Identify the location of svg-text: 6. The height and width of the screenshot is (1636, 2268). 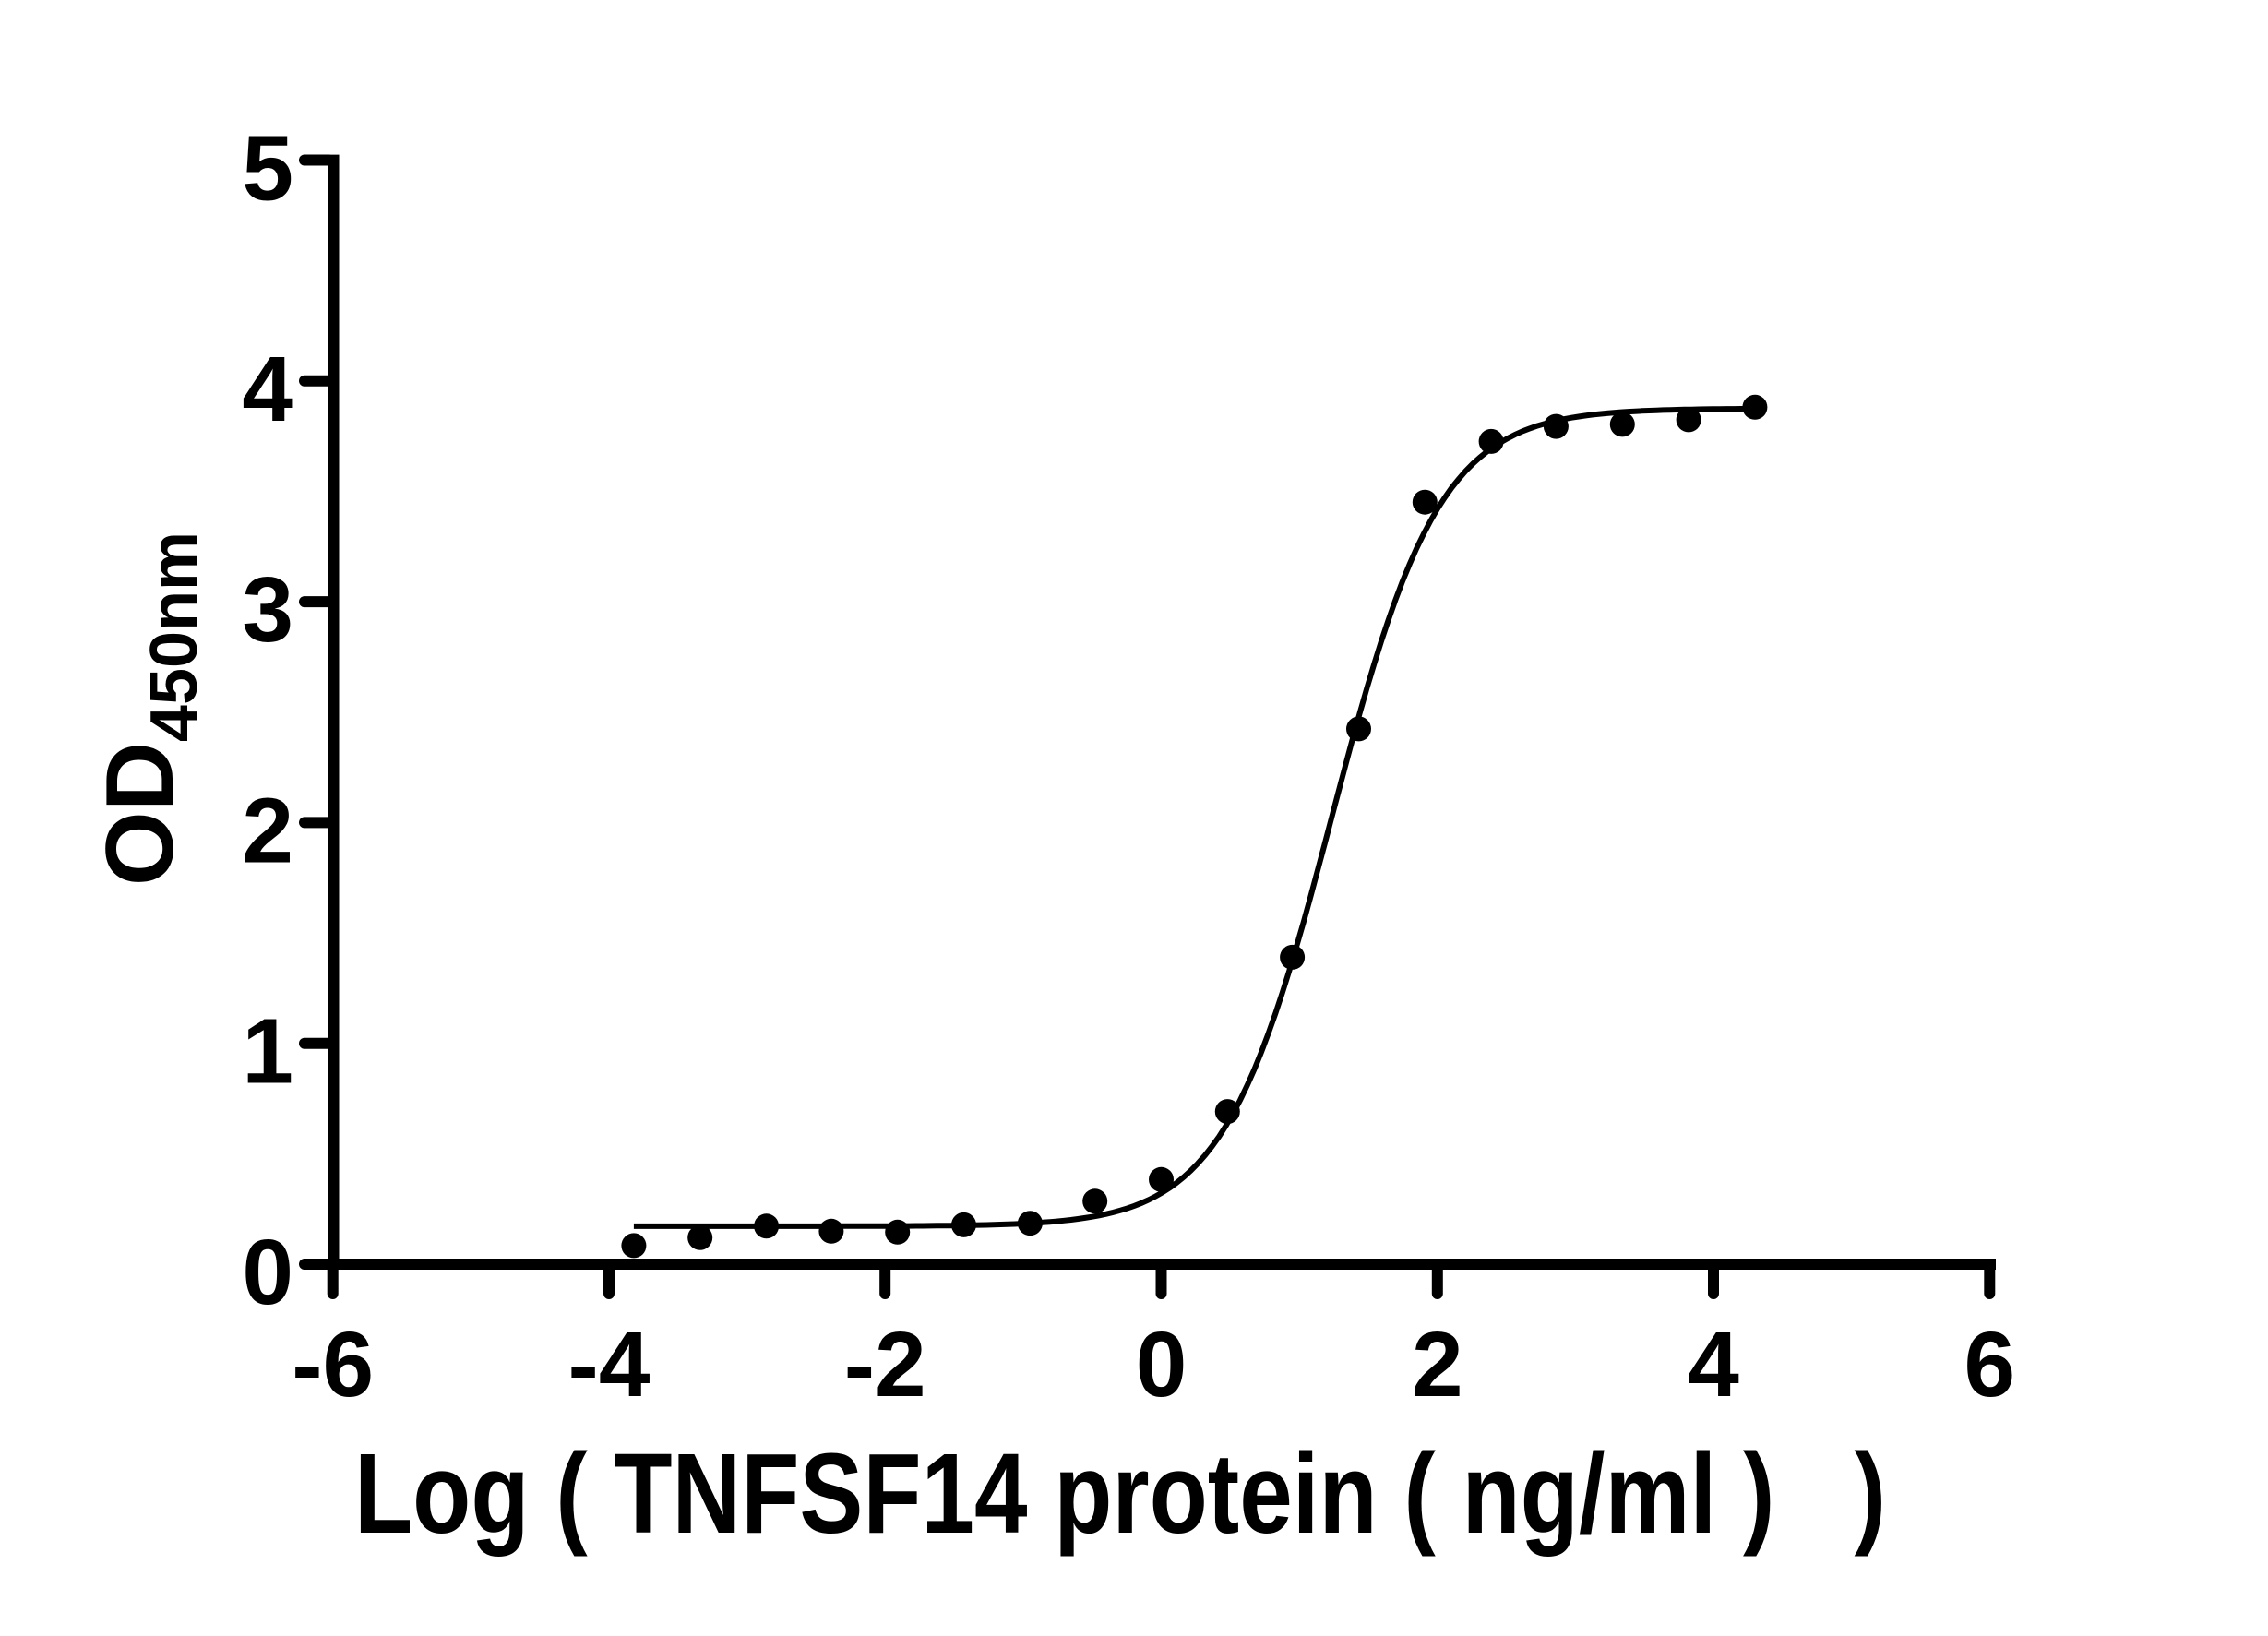
(1989, 1364).